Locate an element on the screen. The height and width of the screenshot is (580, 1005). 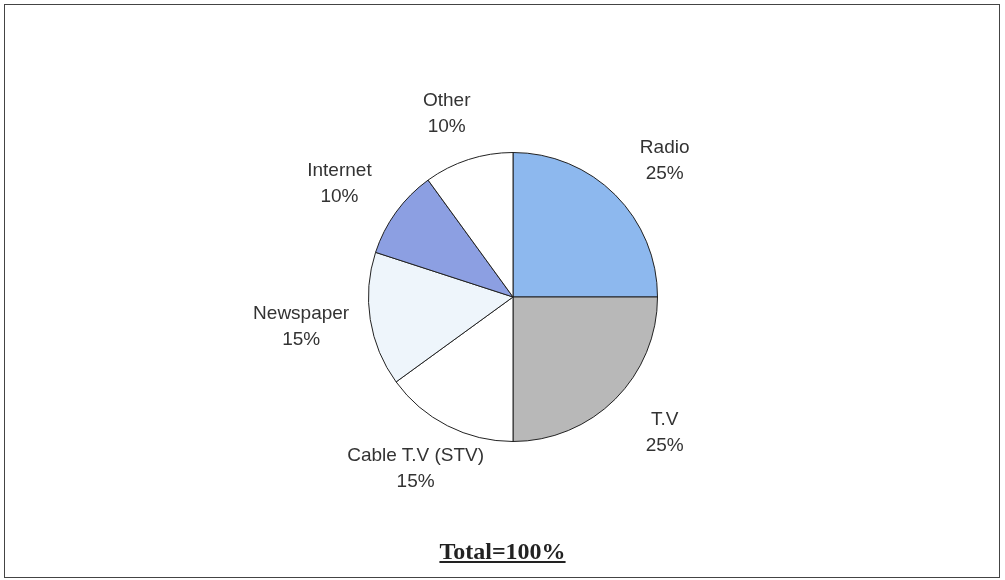
slice-label: Other is located at coordinates (447, 100).